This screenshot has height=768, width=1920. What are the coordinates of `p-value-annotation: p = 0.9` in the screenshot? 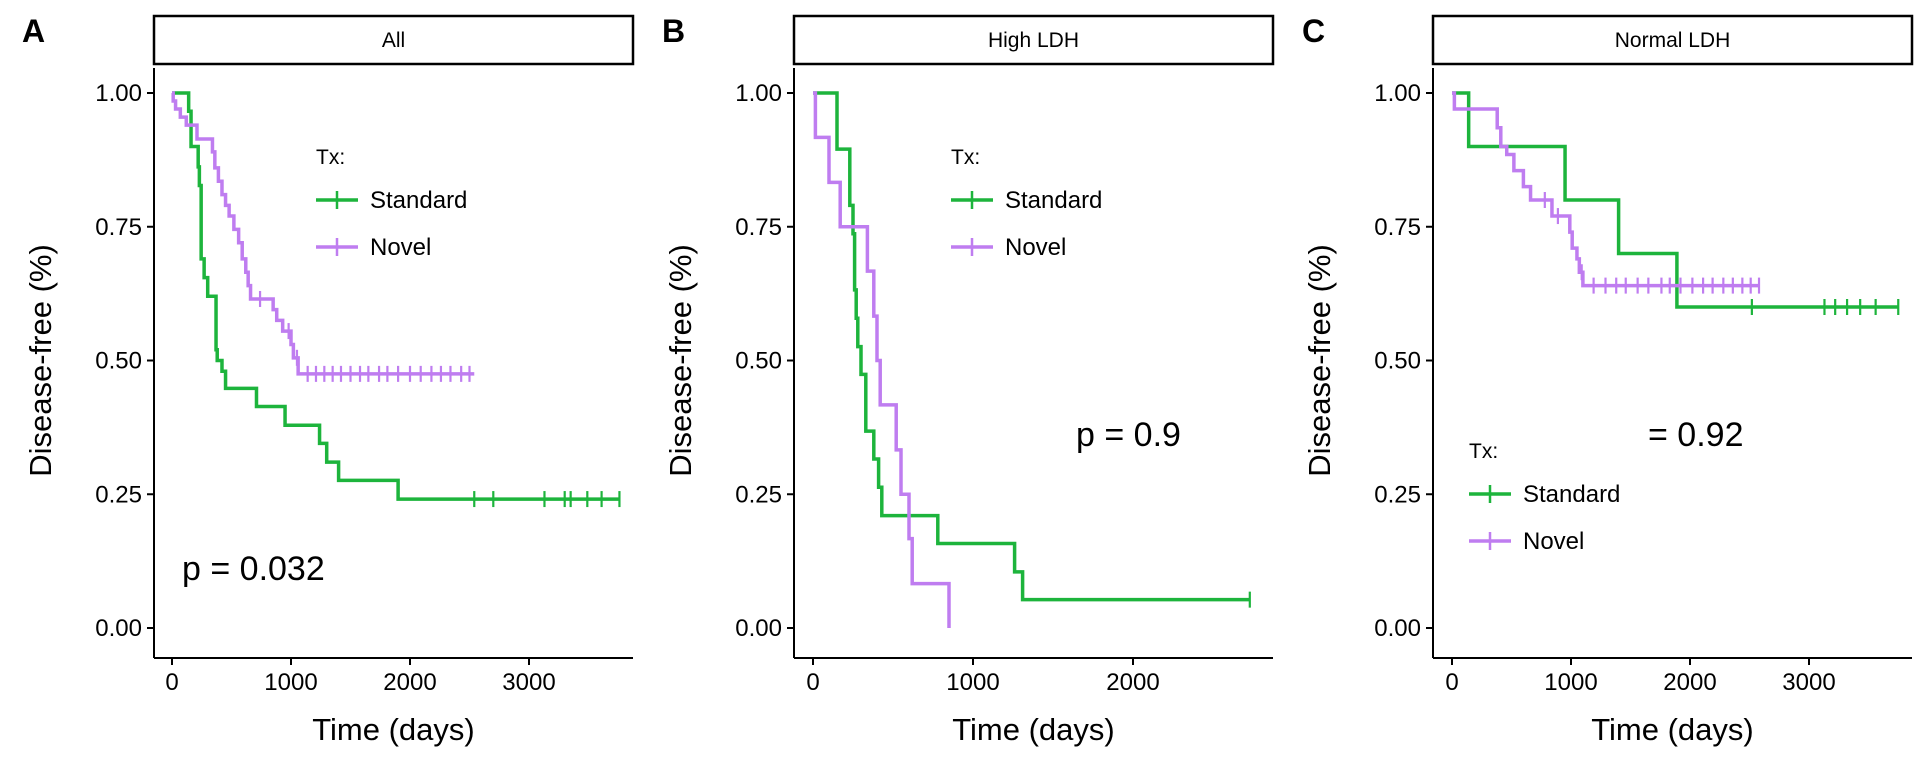 It's located at (1128, 435).